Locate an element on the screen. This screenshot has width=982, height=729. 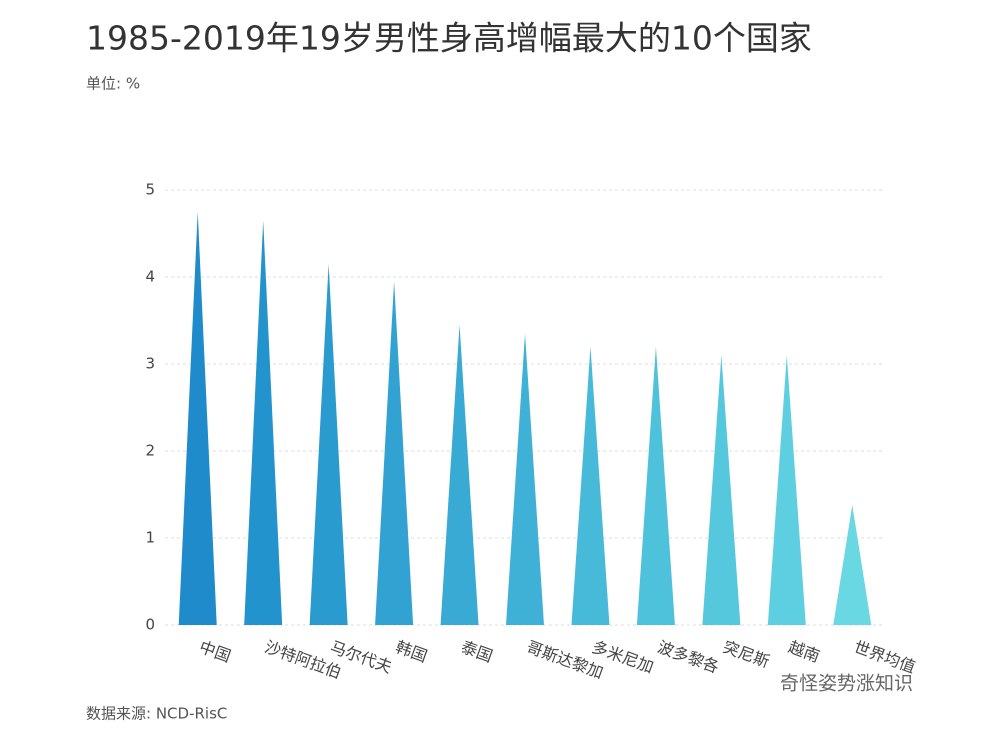
watermark: 奇怪姿势涨知识 is located at coordinates (846, 684).